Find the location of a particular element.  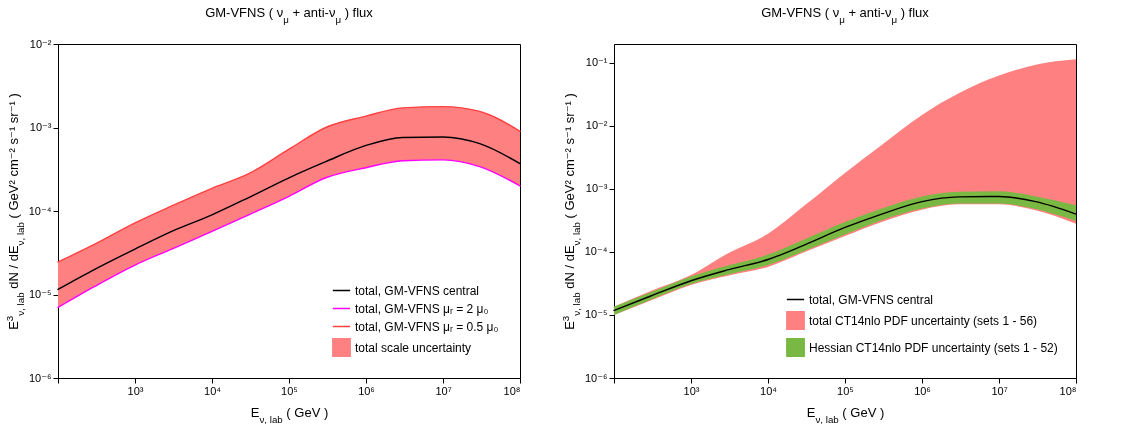

legend-label: total CT14nlo PDF uncertainty (sets 1 - 56) is located at coordinates (923, 320).